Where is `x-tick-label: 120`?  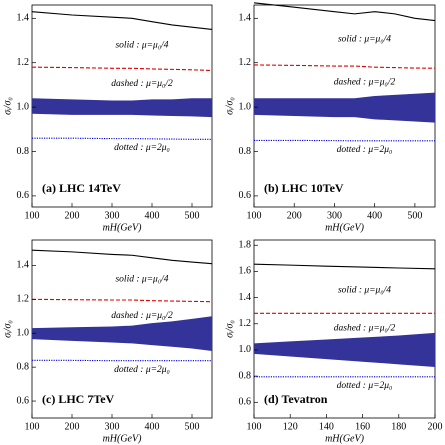
x-tick-label: 120 is located at coordinates (290, 426).